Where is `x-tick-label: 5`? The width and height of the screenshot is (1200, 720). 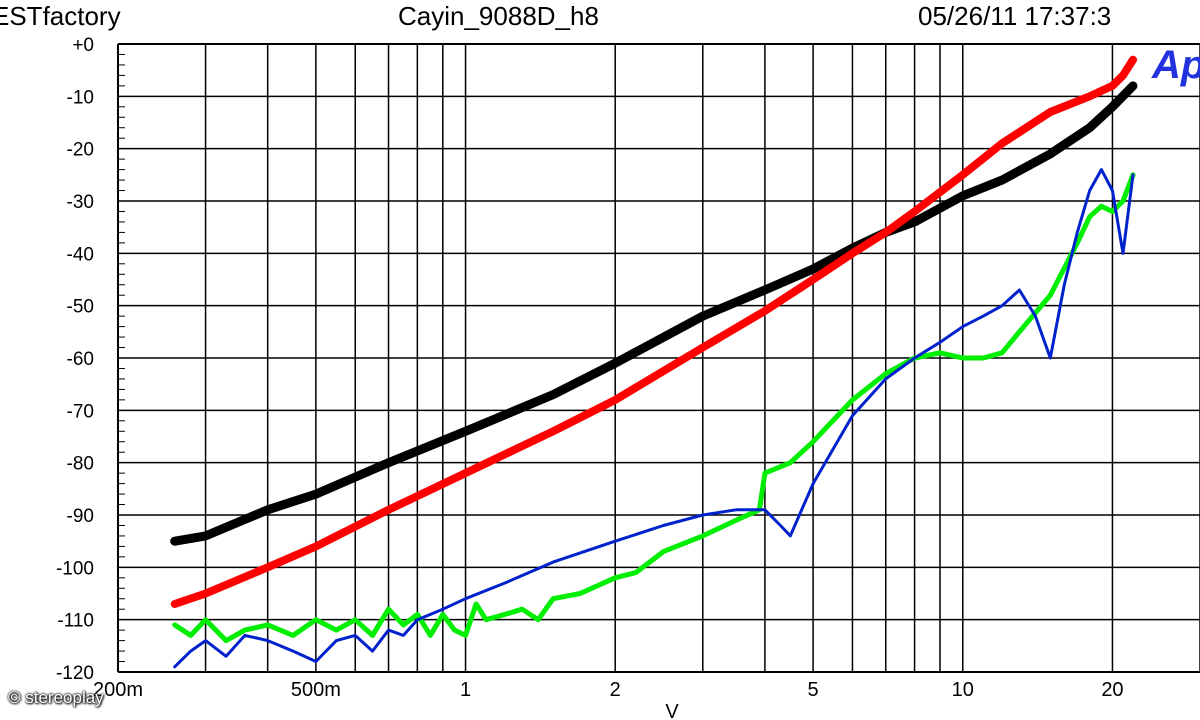 x-tick-label: 5 is located at coordinates (813, 690).